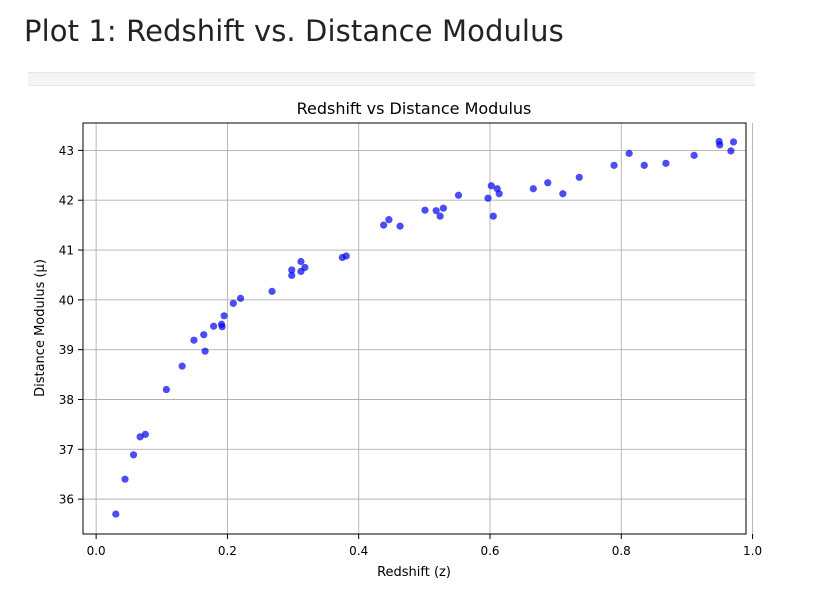  Describe the element at coordinates (66, 300) in the screenshot. I see `y-tick-label: 40` at that location.